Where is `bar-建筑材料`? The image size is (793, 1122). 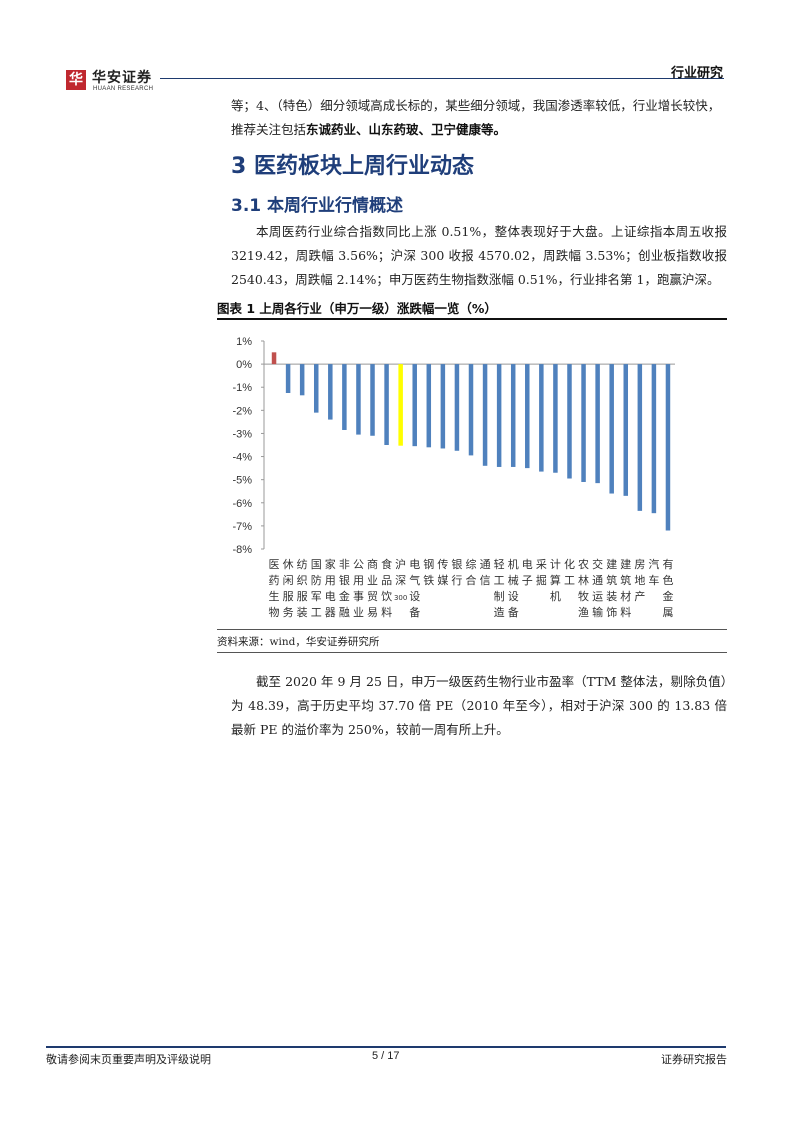 bar-建筑材料 is located at coordinates (626, 430).